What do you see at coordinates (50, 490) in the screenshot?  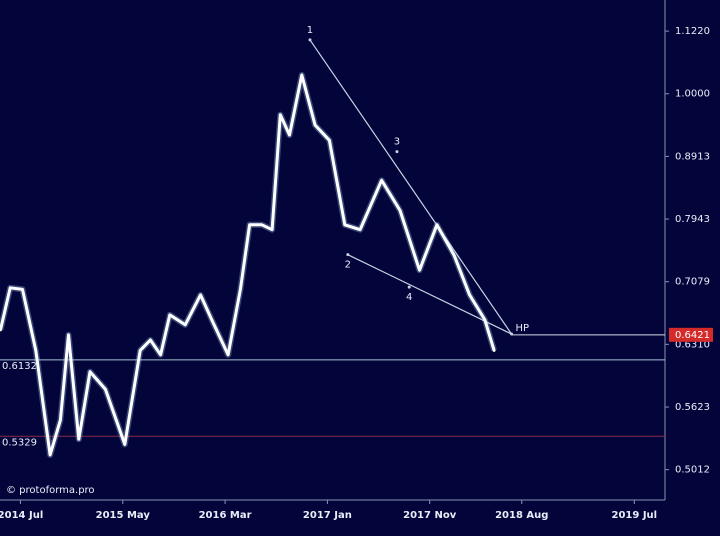 I see `watermark: © protoforma.pro` at bounding box center [50, 490].